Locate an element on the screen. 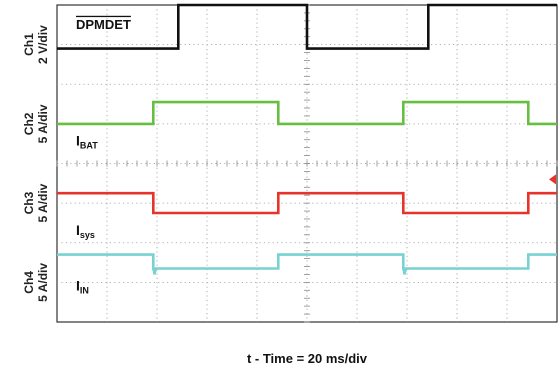  x-axis-label: t - Time = 20 ms/div is located at coordinates (307, 358).